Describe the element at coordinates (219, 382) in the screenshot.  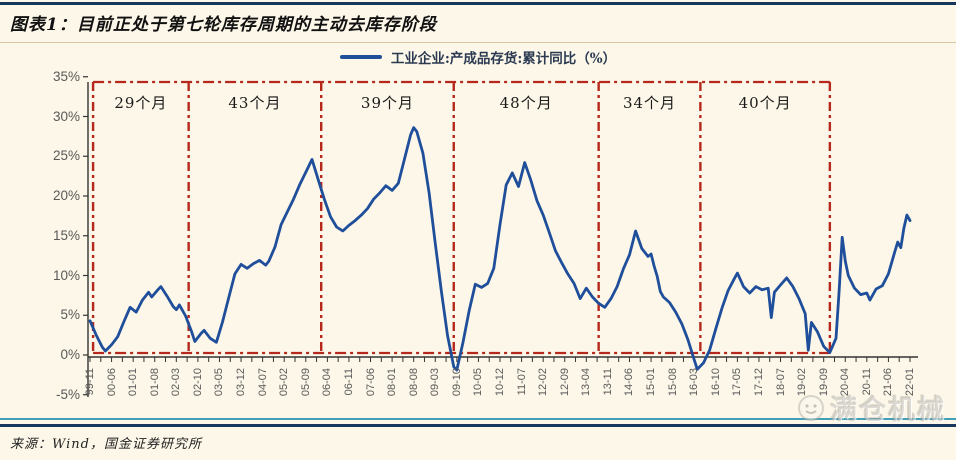
I see `x-axis-label: 03-05` at that location.